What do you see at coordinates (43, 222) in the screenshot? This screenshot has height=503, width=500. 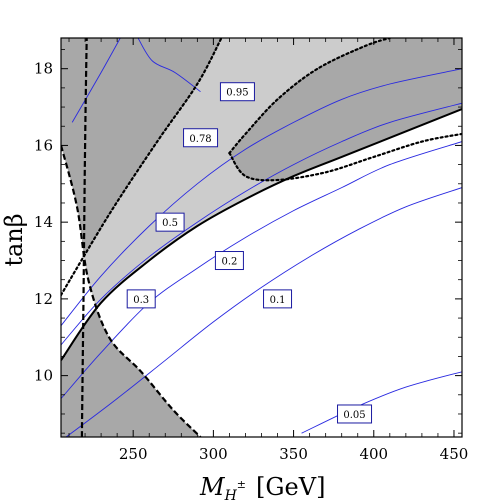 I see `y-tick-label-14: 14` at bounding box center [43, 222].